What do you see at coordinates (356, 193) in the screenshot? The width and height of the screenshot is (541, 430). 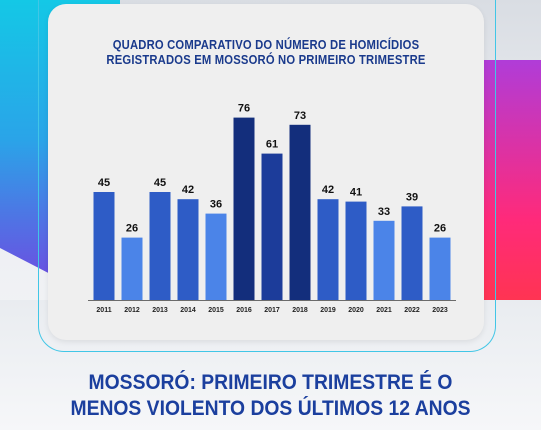 I see `data-label-2020: 41` at bounding box center [356, 193].